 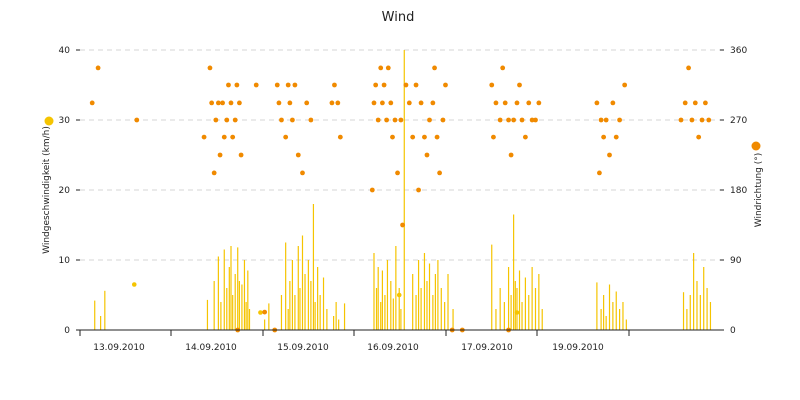 I want to click on x-tick-label: 17.09.2010, so click(x=487, y=348).